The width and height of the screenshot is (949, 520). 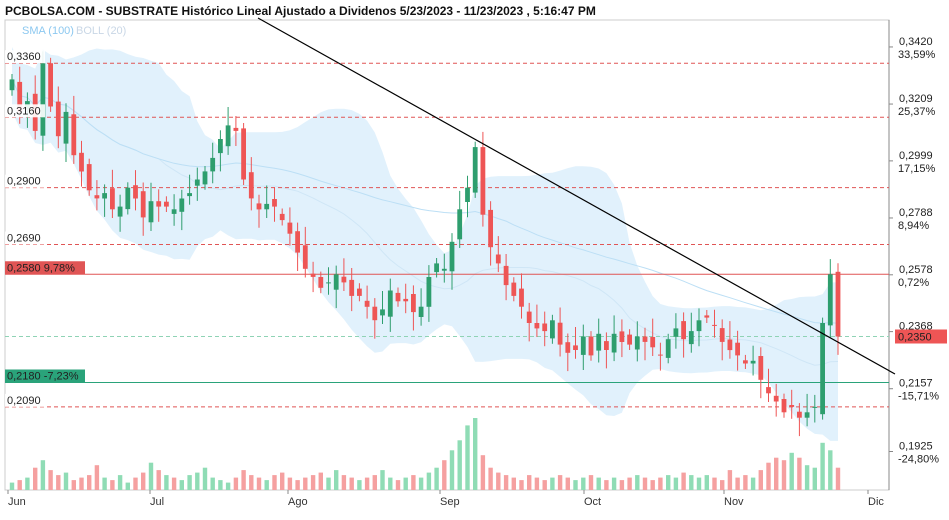 What do you see at coordinates (592, 502) in the screenshot?
I see `x-axis-label: Oct` at bounding box center [592, 502].